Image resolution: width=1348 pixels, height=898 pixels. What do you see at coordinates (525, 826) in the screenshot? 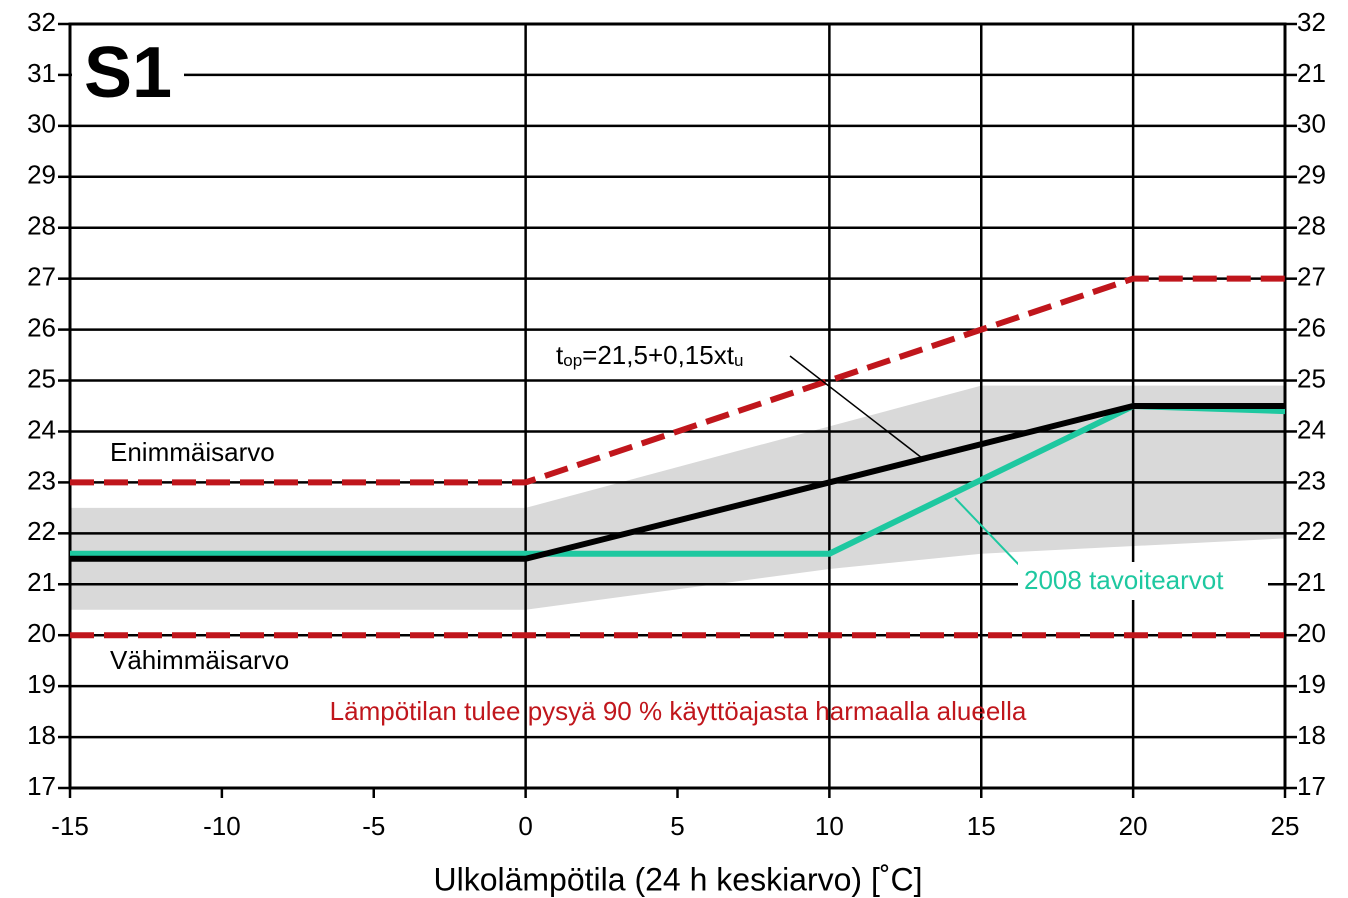
I see `x-tick-label: 0` at bounding box center [525, 826].